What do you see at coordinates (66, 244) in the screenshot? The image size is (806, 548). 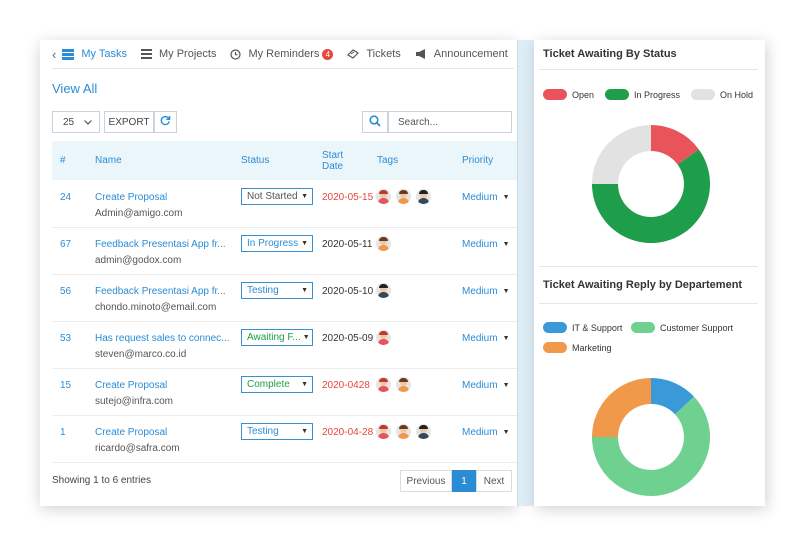 I see `row-number: 67` at bounding box center [66, 244].